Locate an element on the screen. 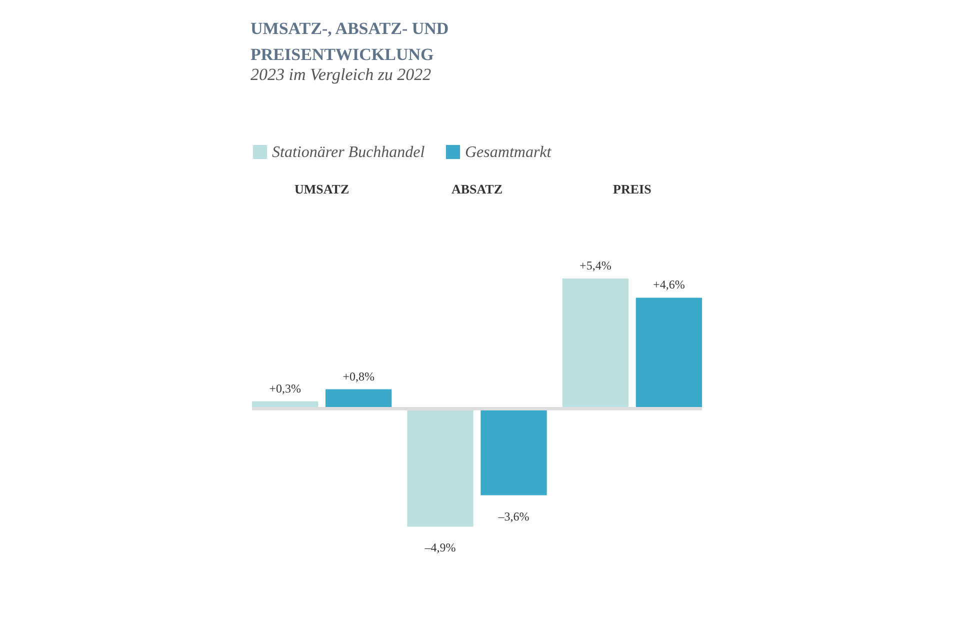  legend-label: Gesamtmarkt is located at coordinates (508, 152).